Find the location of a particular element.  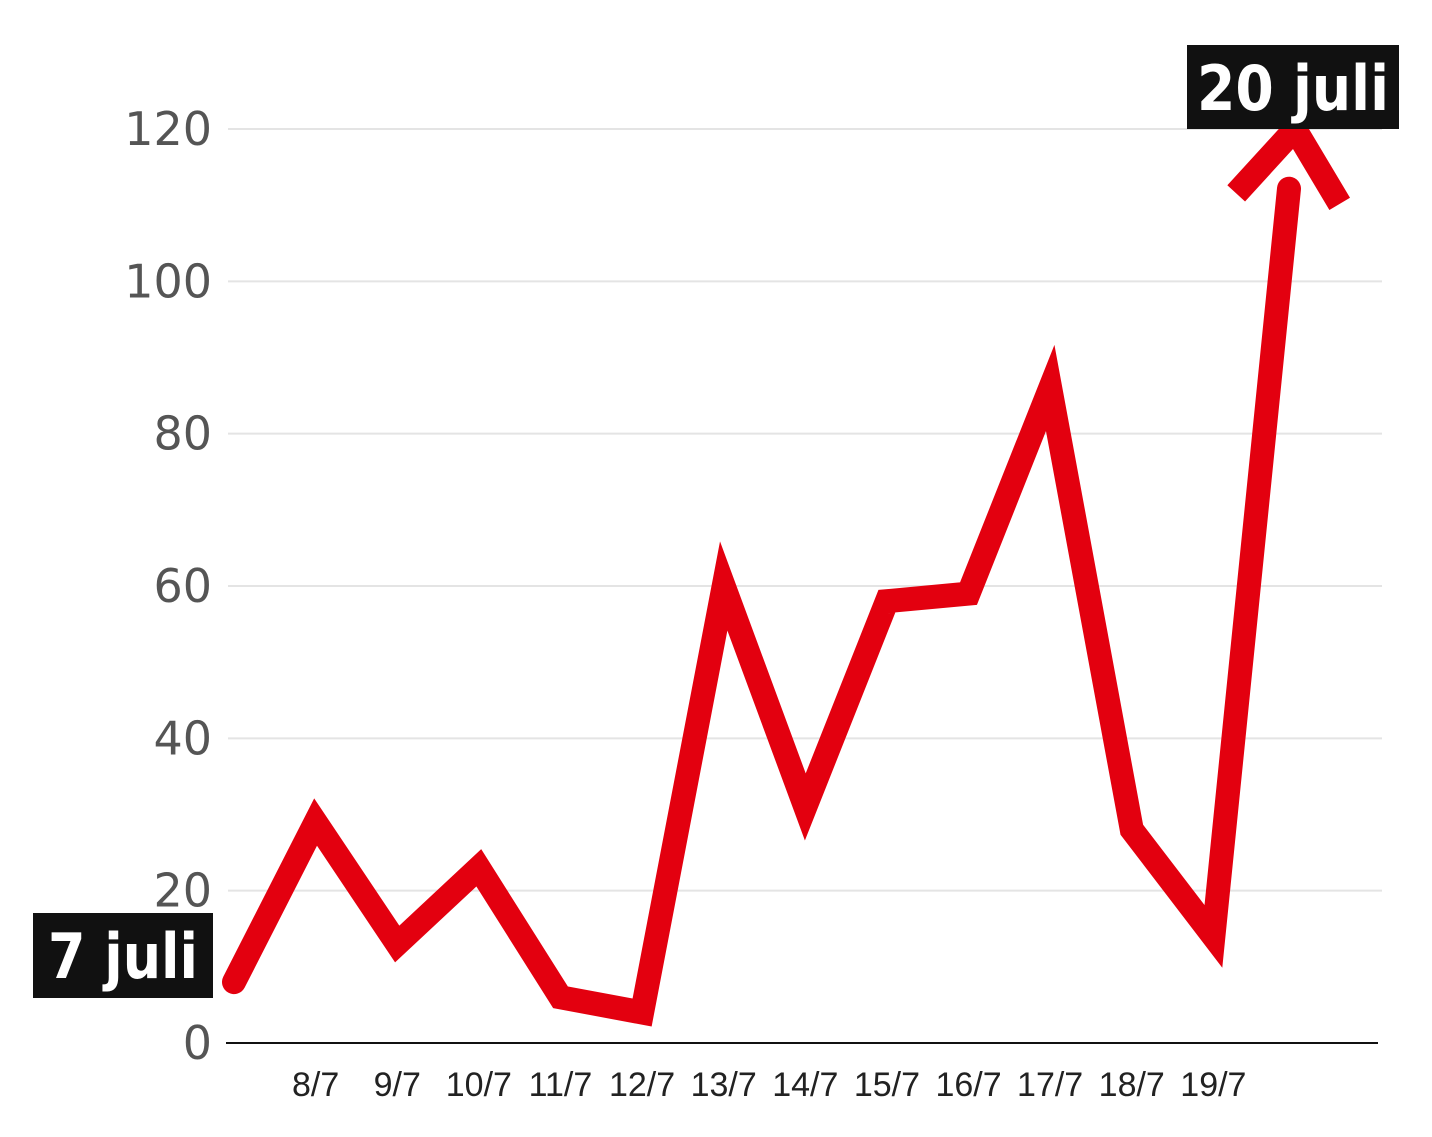

x-tick-label: 18/7 is located at coordinates (1132, 1085).